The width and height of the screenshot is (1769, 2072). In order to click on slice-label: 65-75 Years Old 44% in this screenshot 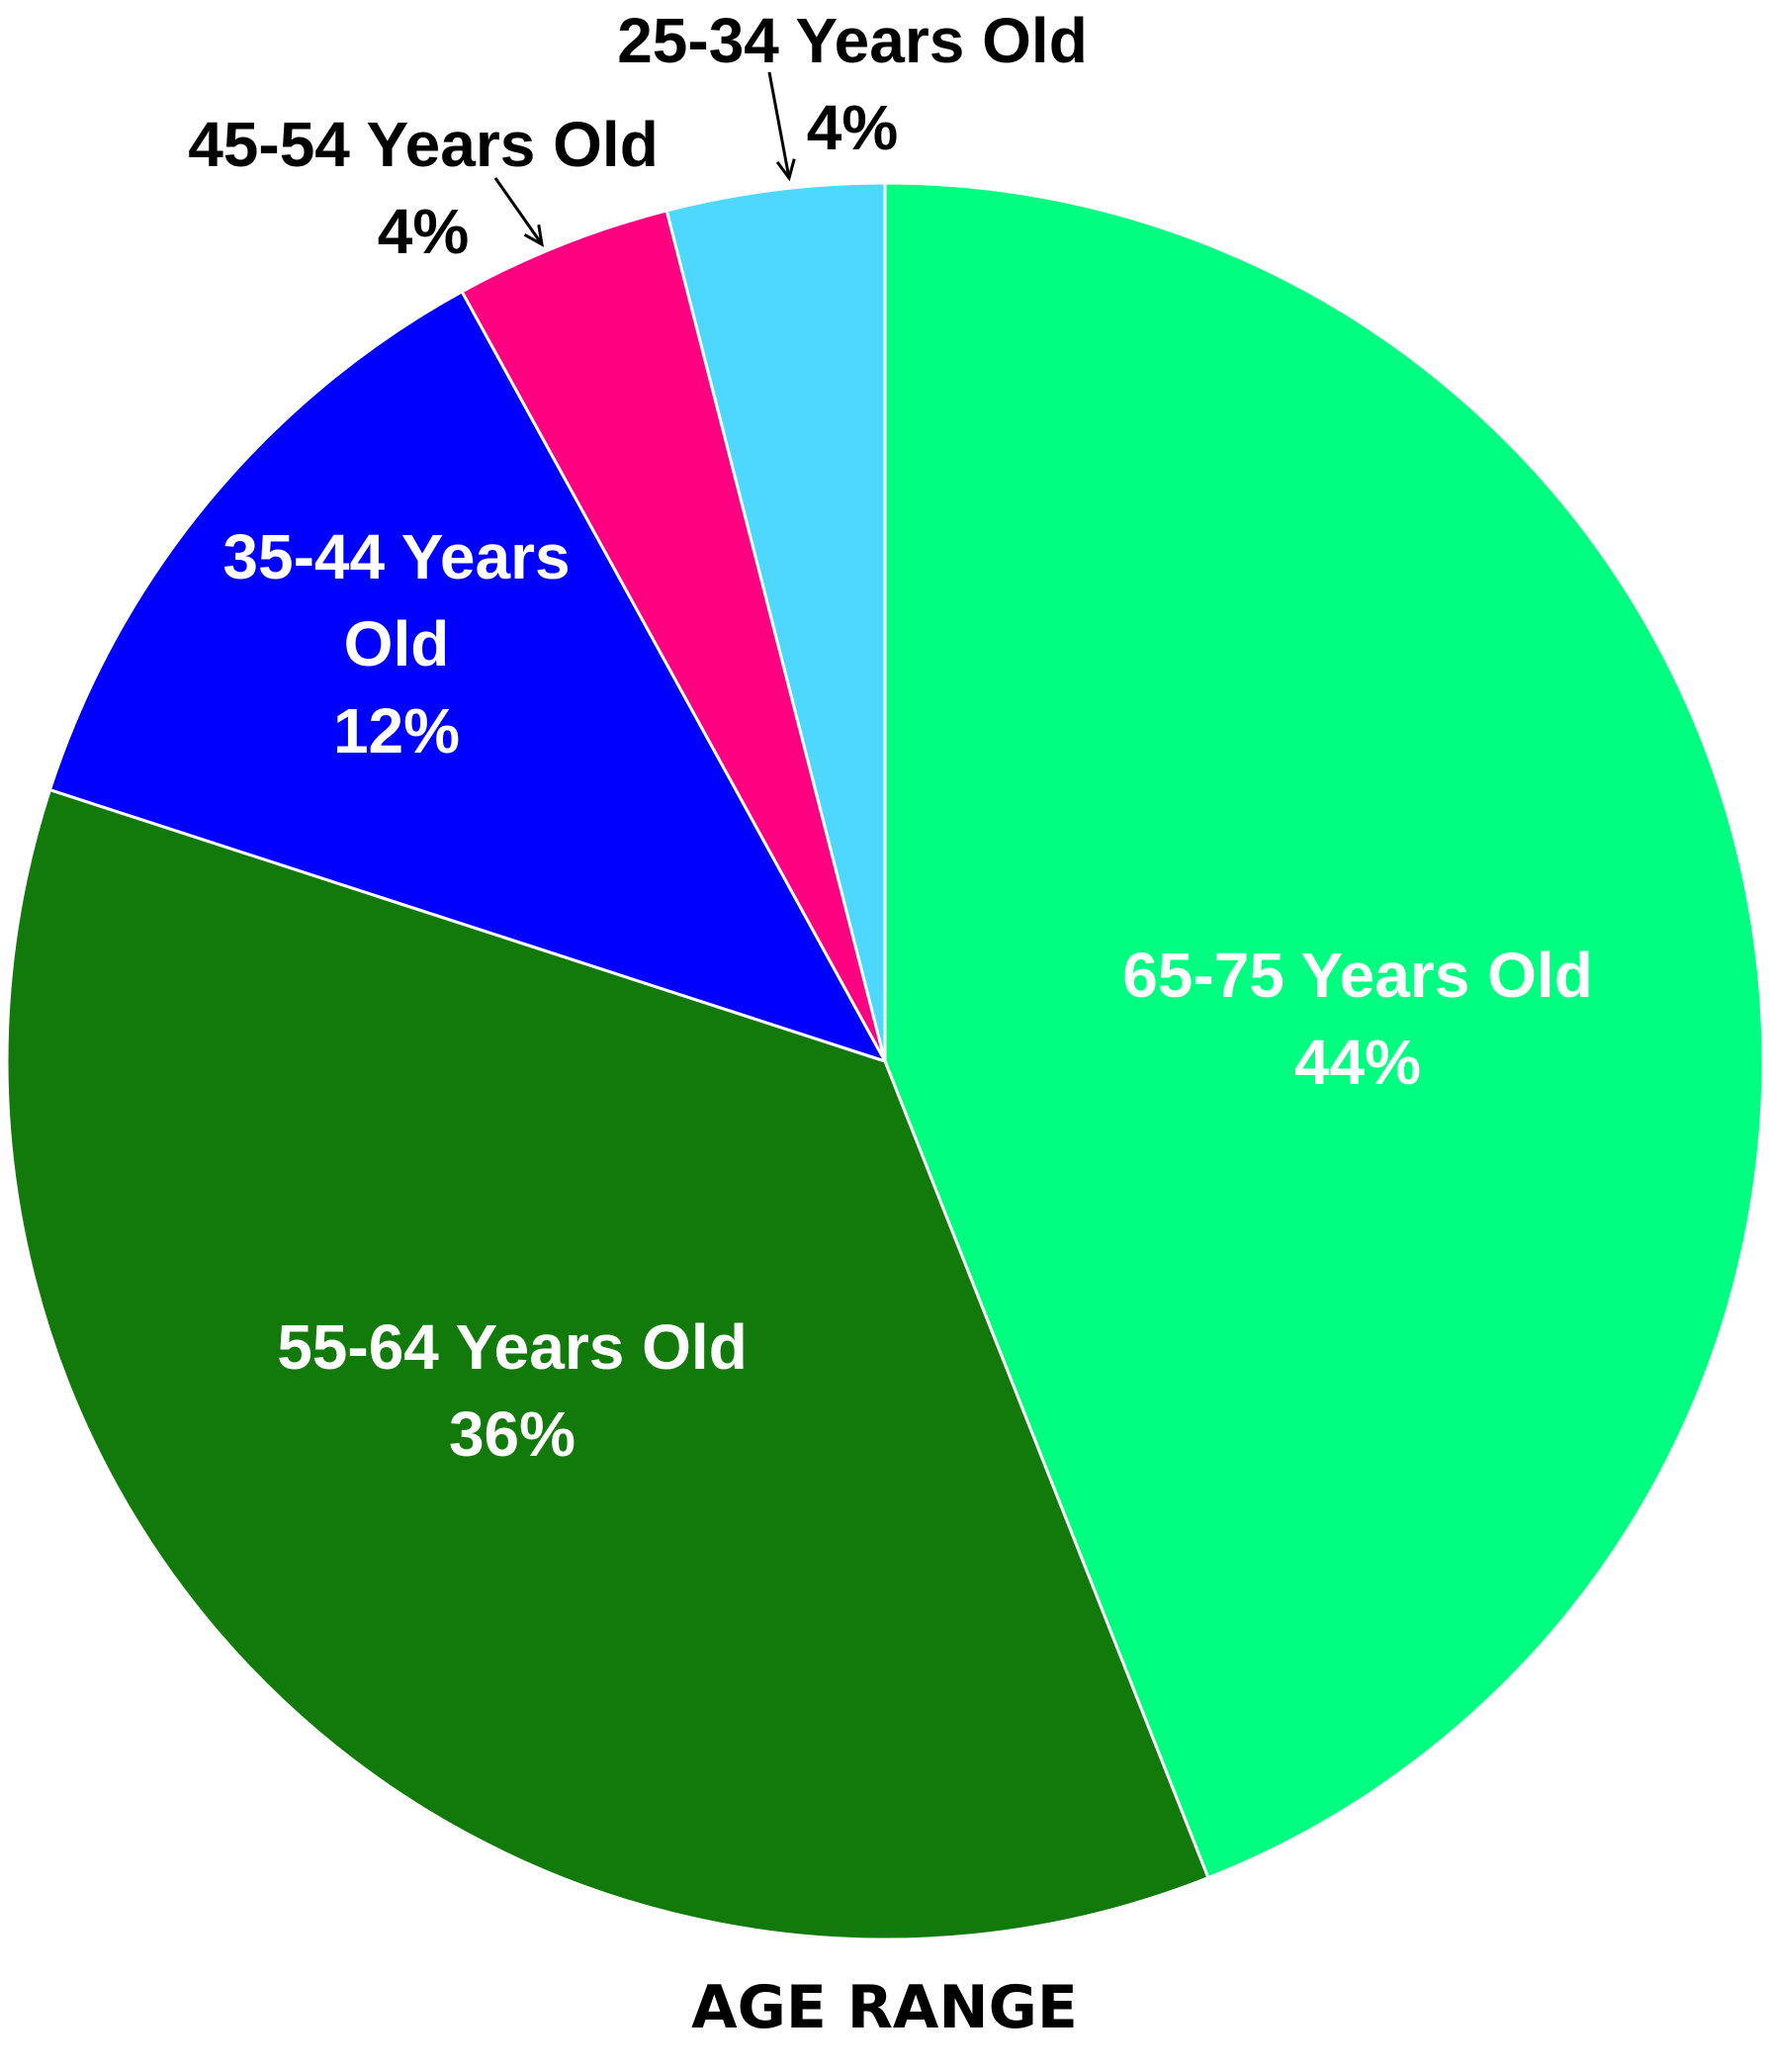, I will do `click(1358, 1019)`.